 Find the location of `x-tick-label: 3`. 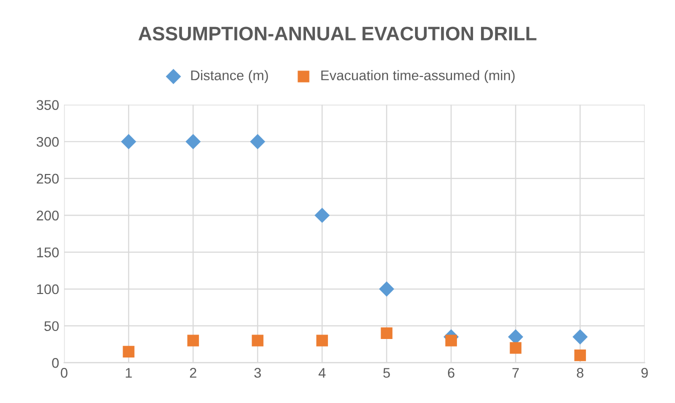

x-tick-label: 3 is located at coordinates (257, 373).